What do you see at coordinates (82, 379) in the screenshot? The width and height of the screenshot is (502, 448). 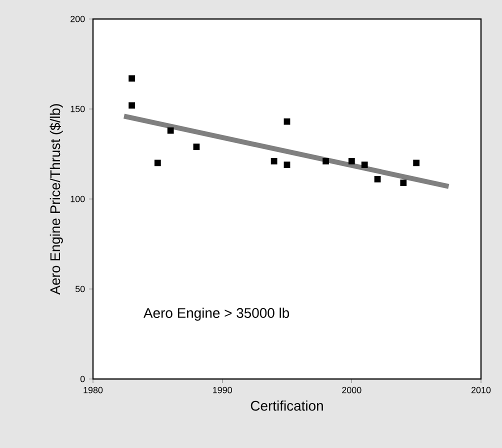 I see `y-tick-label: 0` at bounding box center [82, 379].